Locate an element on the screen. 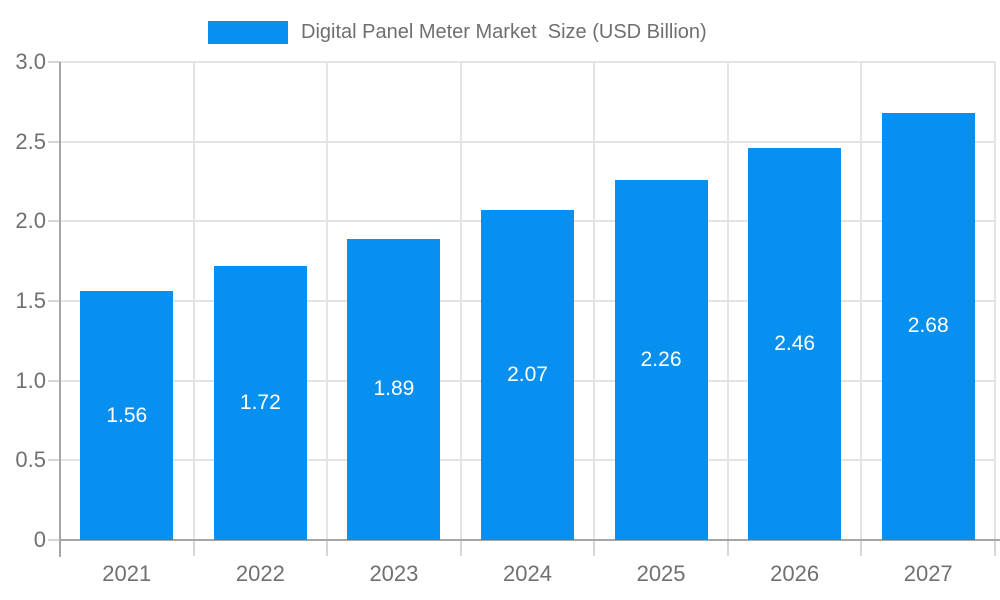  x-tick-label: 2022 is located at coordinates (260, 573).